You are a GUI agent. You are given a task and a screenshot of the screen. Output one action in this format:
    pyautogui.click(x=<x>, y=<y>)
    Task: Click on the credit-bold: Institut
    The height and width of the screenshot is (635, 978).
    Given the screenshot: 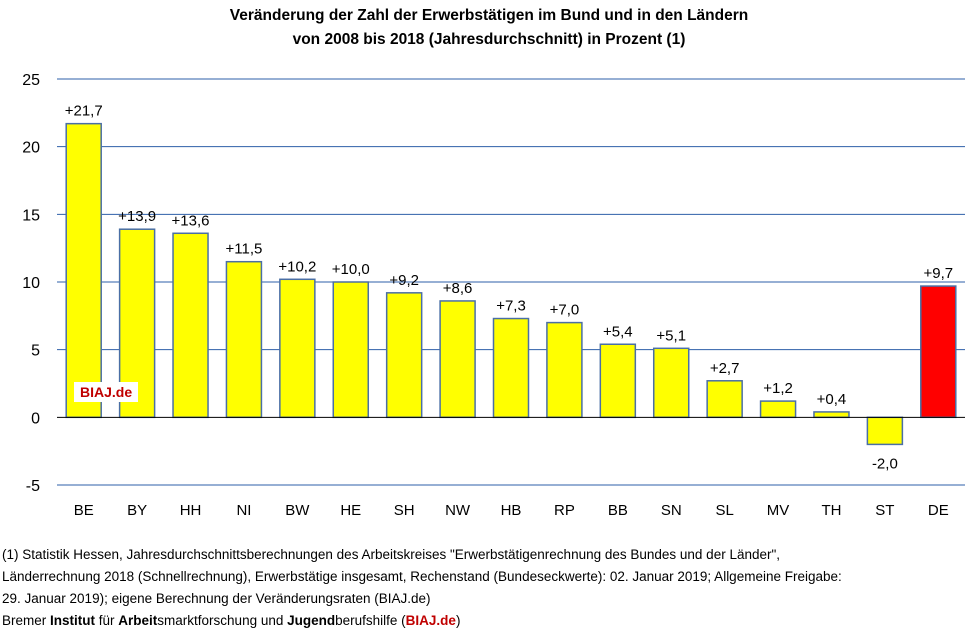 What is the action you would take?
    pyautogui.click(x=73, y=620)
    